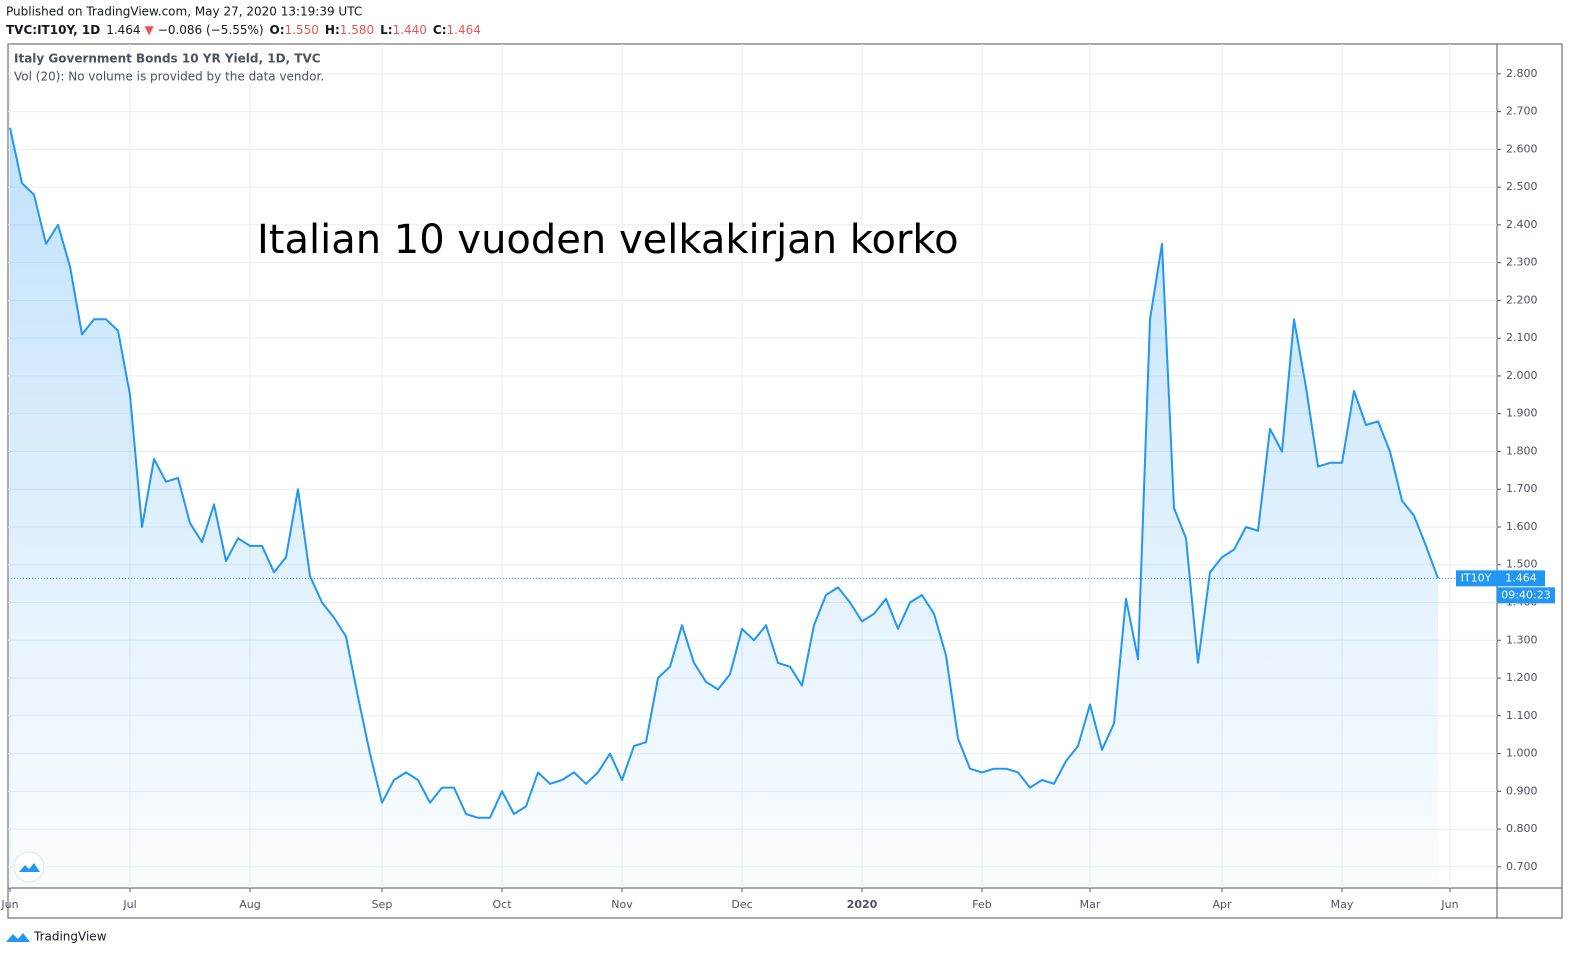  I want to click on y-tick-label: 0.900, so click(1522, 790).